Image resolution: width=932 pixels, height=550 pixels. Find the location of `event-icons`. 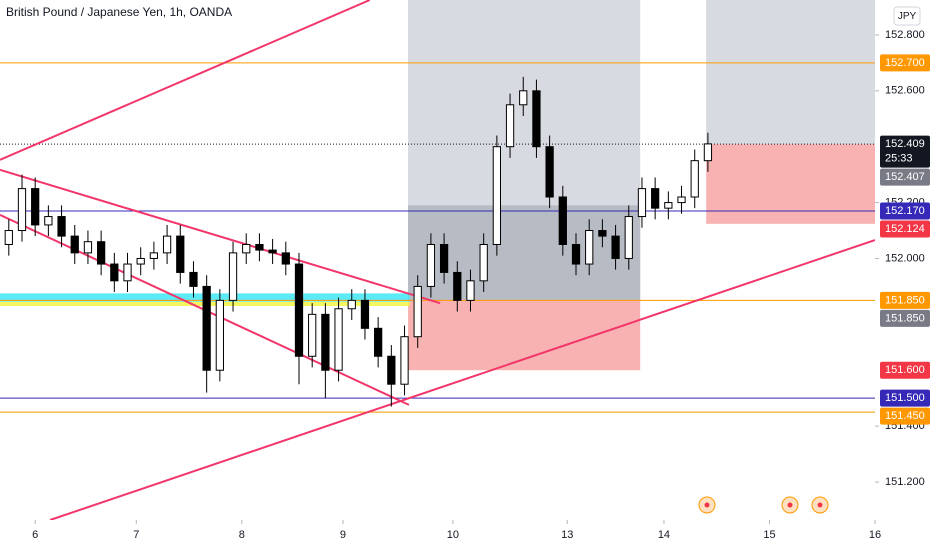

event-icons is located at coordinates (763, 505).